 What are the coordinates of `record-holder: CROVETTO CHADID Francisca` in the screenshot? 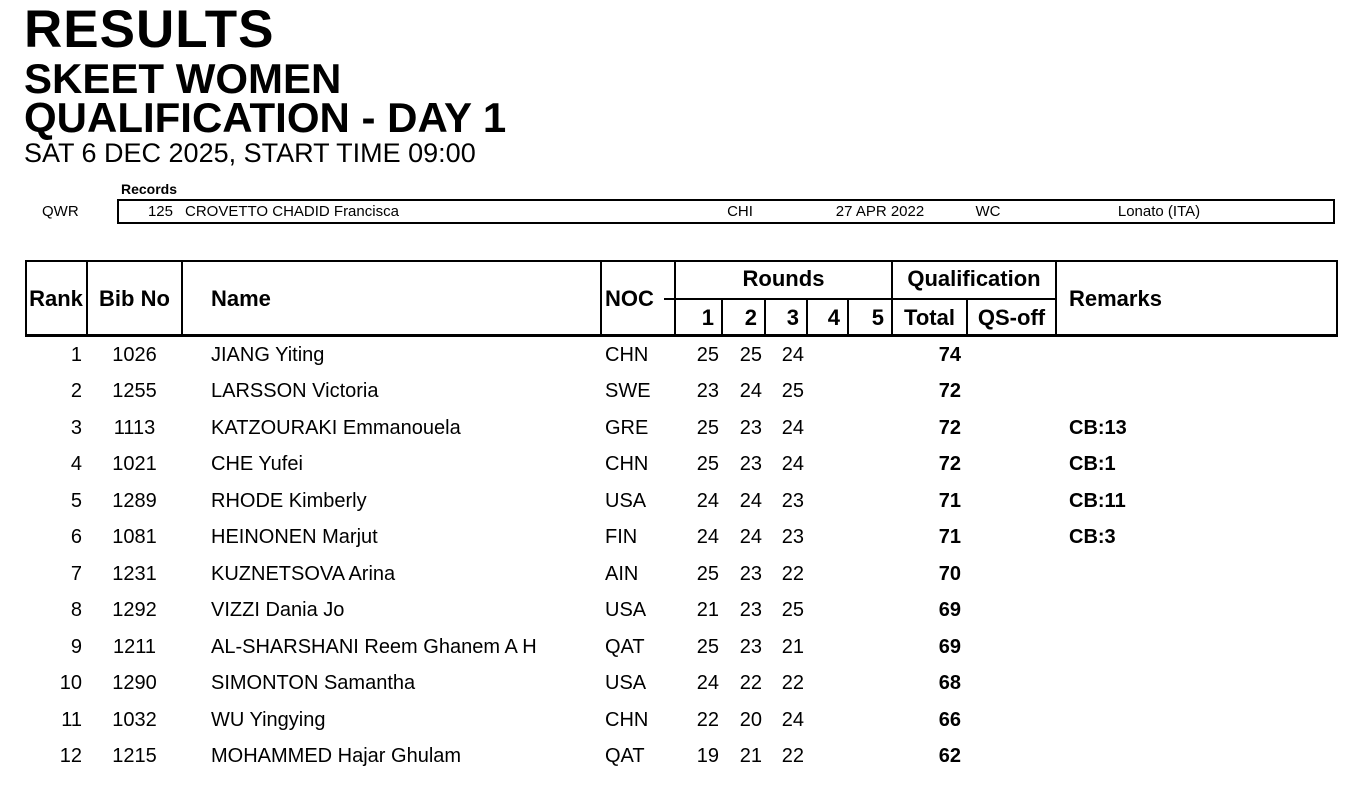 It's located at (292, 211).